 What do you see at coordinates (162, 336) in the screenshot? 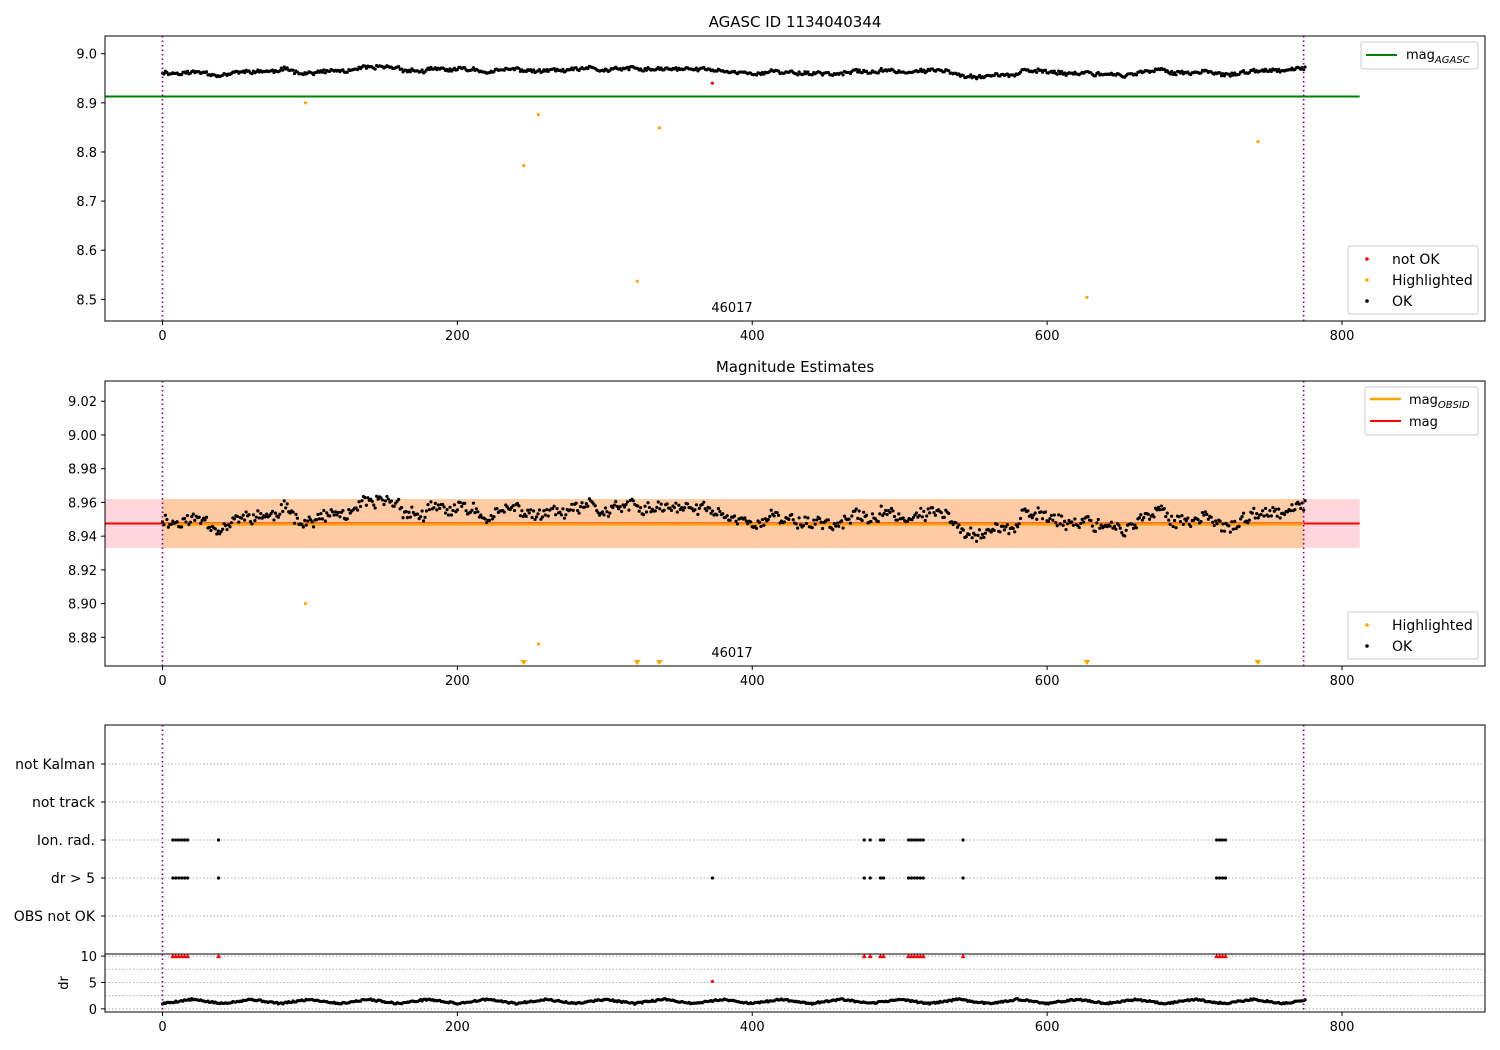
I see `panel1-xtick-label: 0` at bounding box center [162, 336].